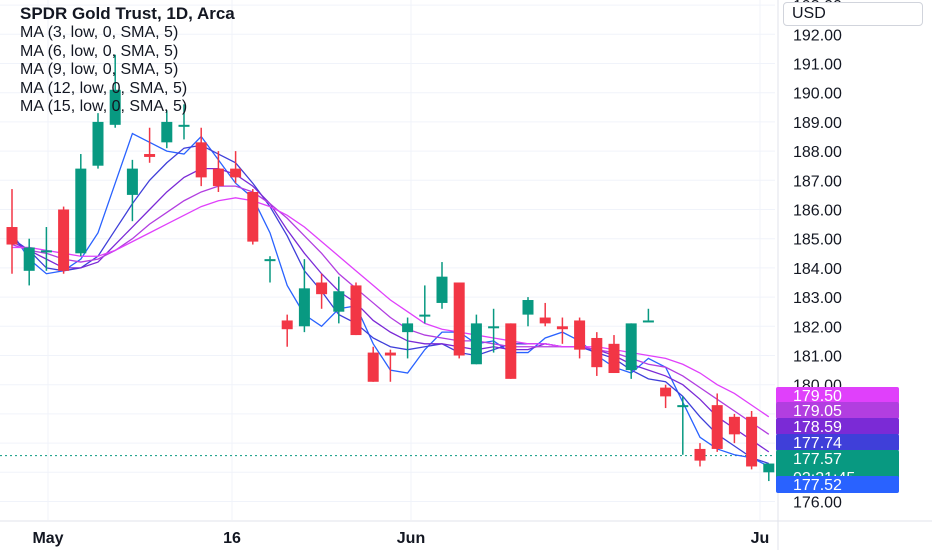 The image size is (932, 550). What do you see at coordinates (817, 94) in the screenshot?
I see `y-tick-label: 190.00` at bounding box center [817, 94].